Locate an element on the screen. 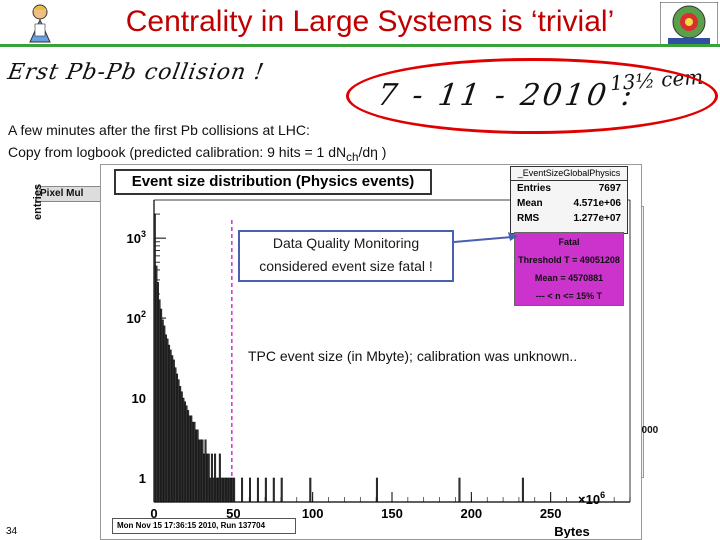 The width and height of the screenshot is (720, 540). alice-logo-right is located at coordinates (689, 24).